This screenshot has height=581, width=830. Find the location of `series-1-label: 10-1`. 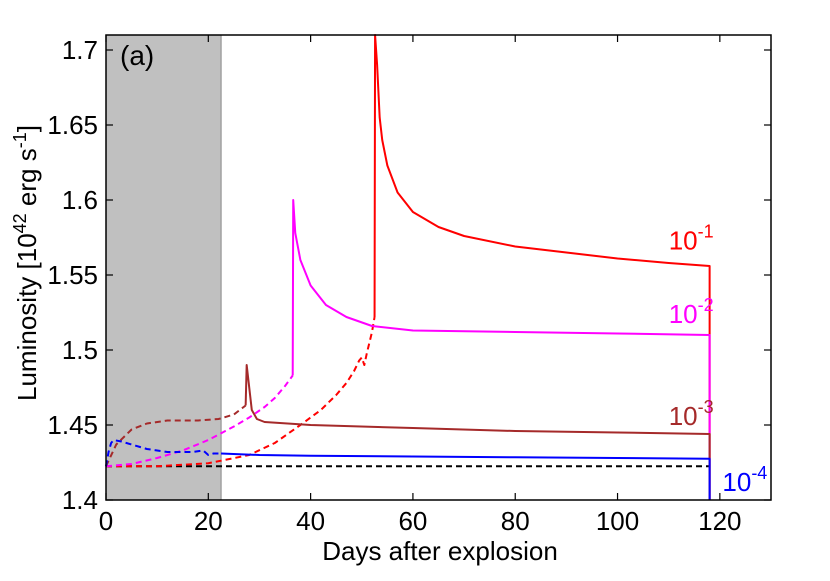

series-1-label: 10-1 is located at coordinates (691, 239).